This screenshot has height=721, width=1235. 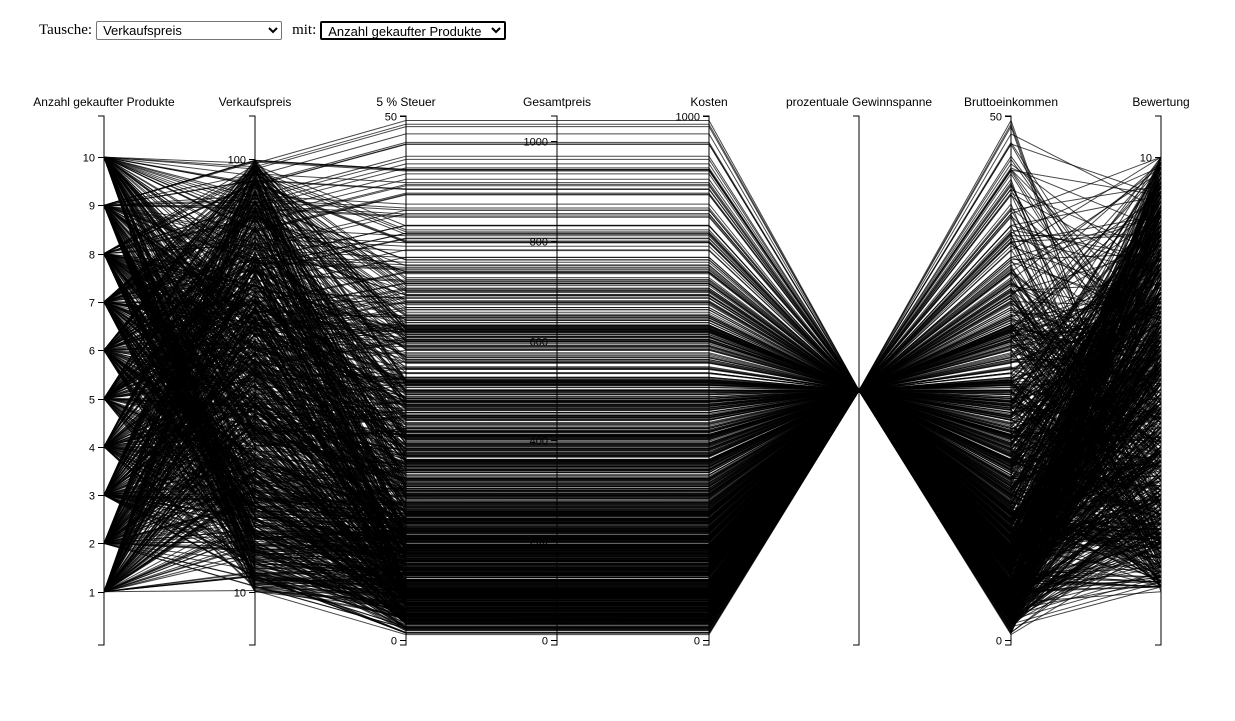 I want to click on axis-title: Bewertung, so click(x=1160, y=102).